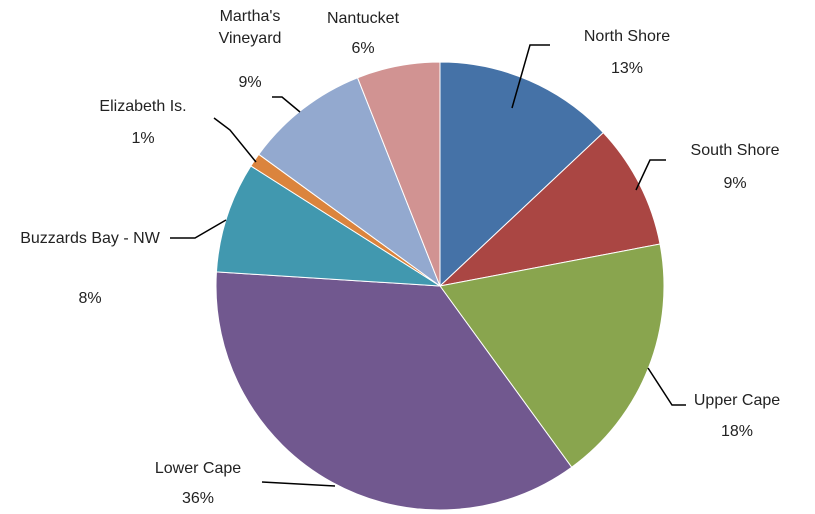  What do you see at coordinates (627, 68) in the screenshot?
I see `value-label: 13%` at bounding box center [627, 68].